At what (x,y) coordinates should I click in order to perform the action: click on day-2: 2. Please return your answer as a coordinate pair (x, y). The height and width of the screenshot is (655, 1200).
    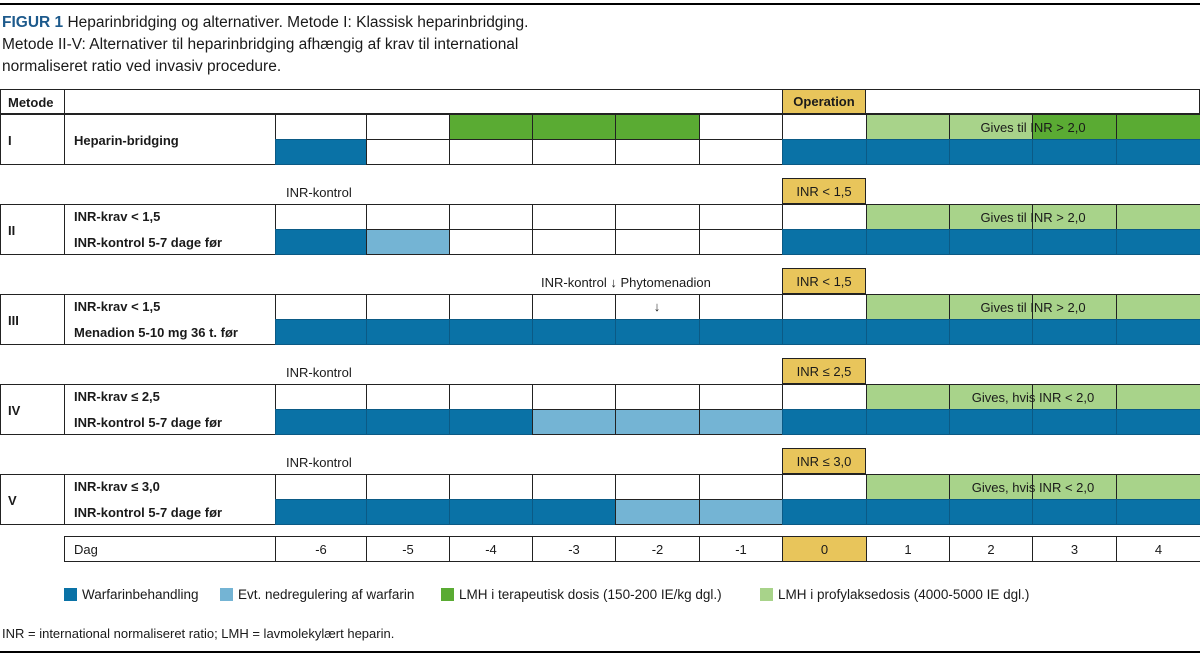
    Looking at the image, I should click on (991, 549).